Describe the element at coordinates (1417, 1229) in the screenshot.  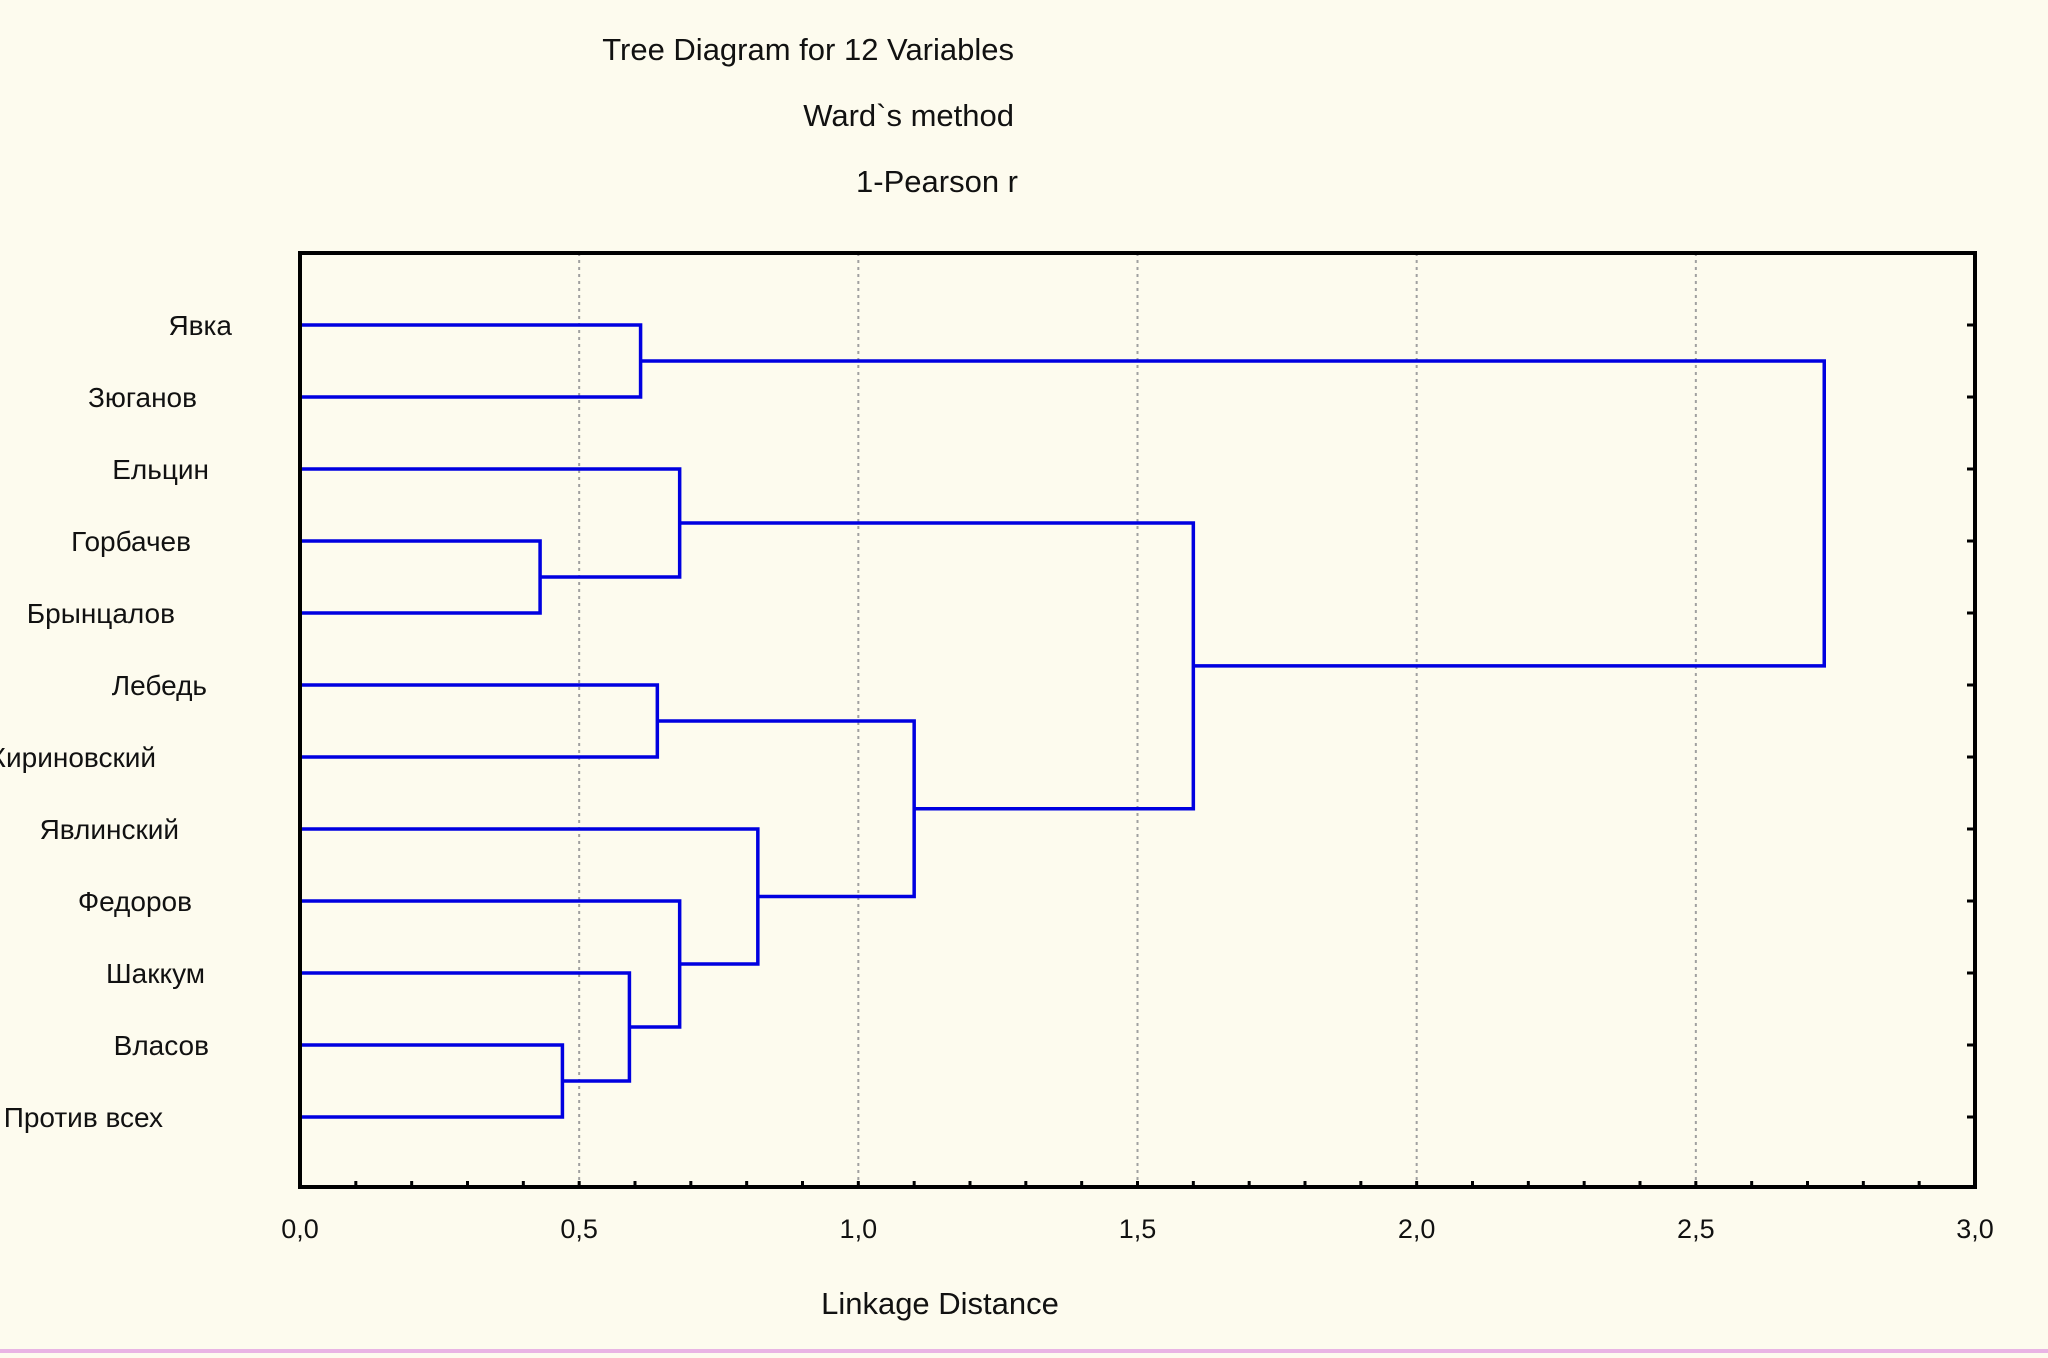
I see `x-tick-label: 2,0` at that location.